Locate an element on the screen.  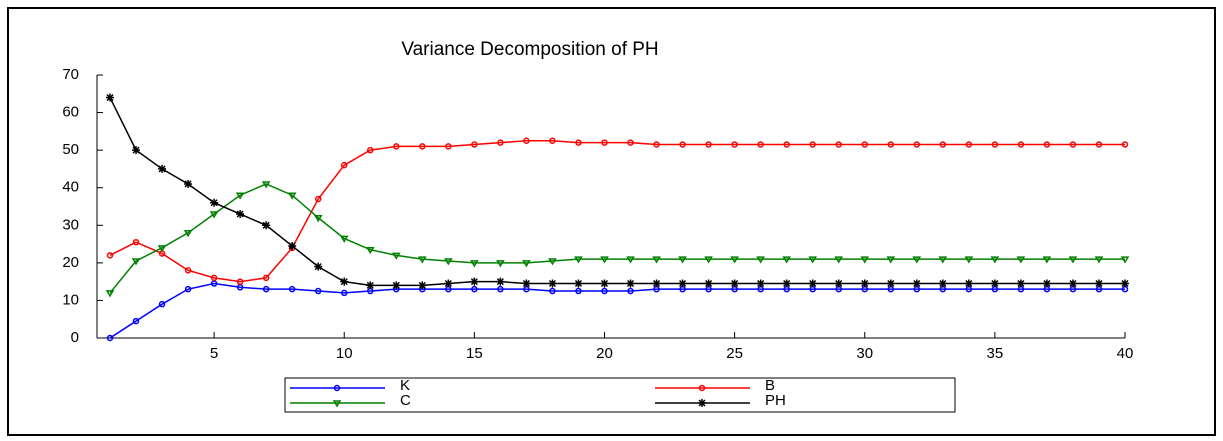
x-tick-label: 25 is located at coordinates (734, 353).